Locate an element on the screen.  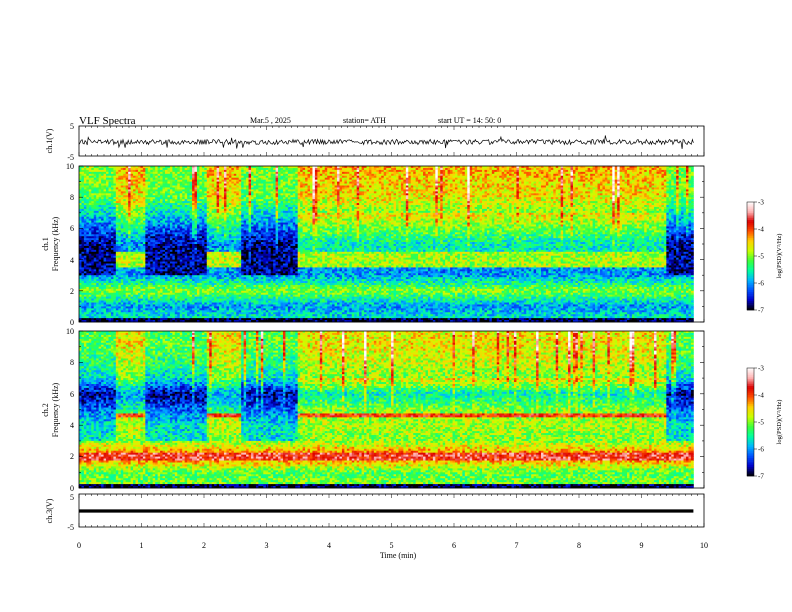
figure-title: VLF Spectra is located at coordinates (107, 121).